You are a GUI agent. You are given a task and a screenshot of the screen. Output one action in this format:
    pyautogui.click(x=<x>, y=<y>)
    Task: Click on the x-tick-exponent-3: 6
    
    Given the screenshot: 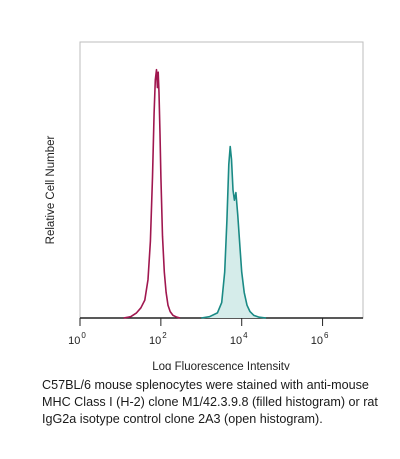 What is the action you would take?
    pyautogui.click(x=326, y=335)
    